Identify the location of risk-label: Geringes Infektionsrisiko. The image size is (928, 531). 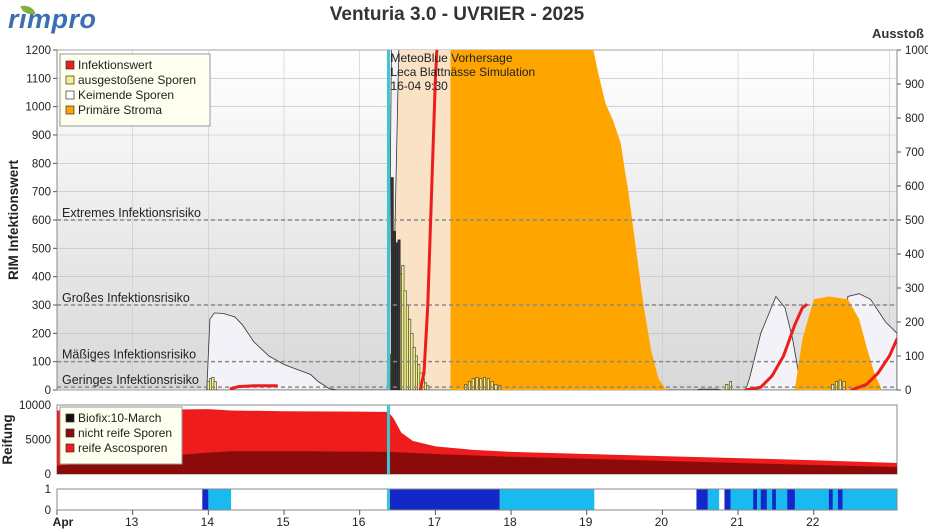
(130, 380).